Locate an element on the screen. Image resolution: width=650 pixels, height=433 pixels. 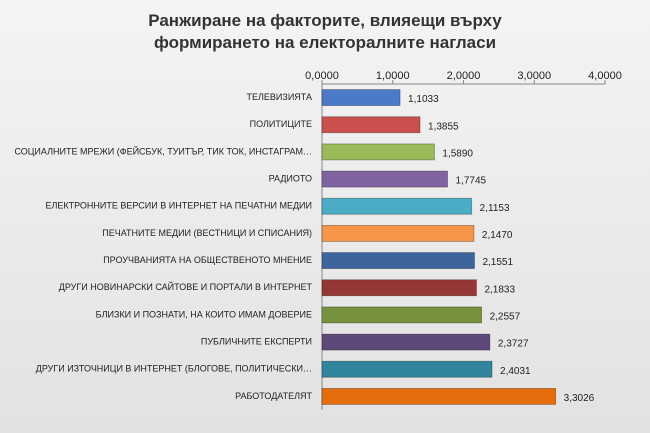
data-label: 2,1833 is located at coordinates (499, 289).